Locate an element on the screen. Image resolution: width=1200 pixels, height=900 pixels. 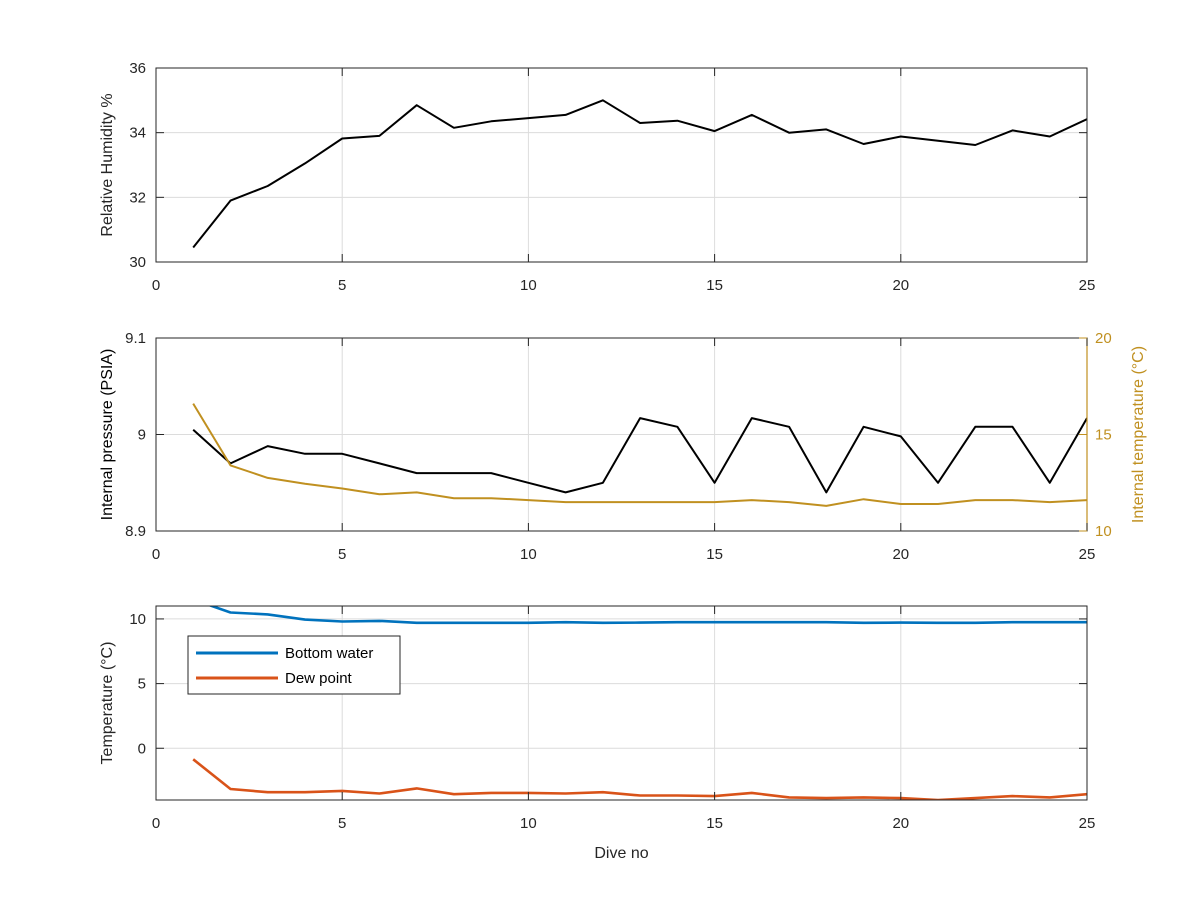
legend-entry: Bottom water is located at coordinates (329, 653).